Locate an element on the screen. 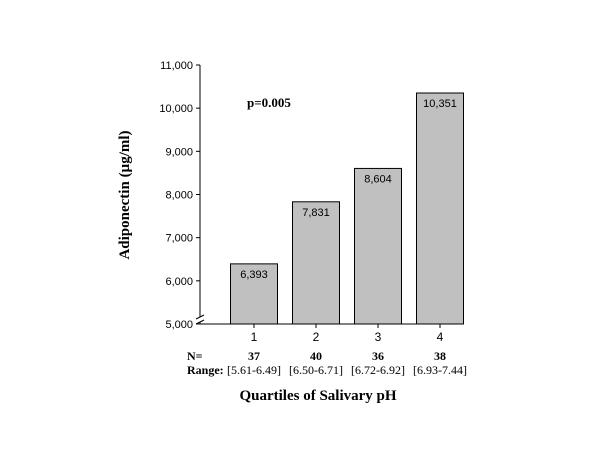 The height and width of the screenshot is (450, 600). n-value: 37 is located at coordinates (254, 356).